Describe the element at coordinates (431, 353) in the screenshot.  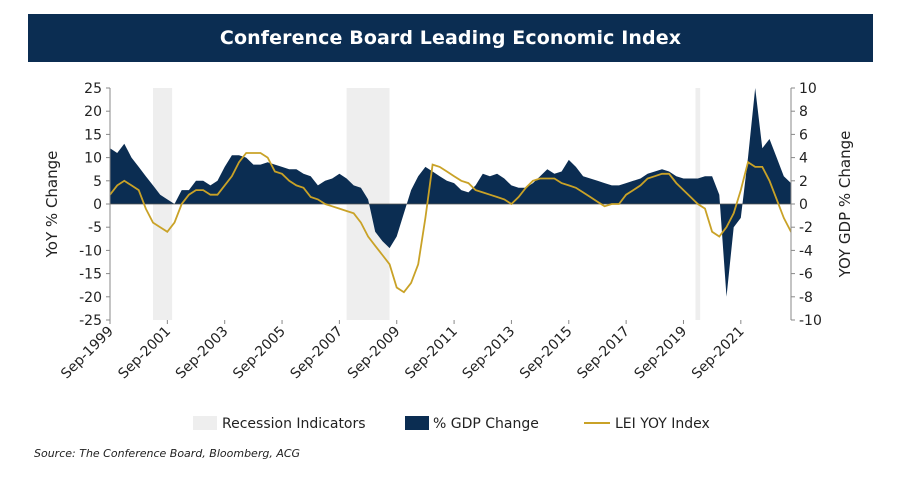
I see `x-tick-label: Sep-2011` at that location.